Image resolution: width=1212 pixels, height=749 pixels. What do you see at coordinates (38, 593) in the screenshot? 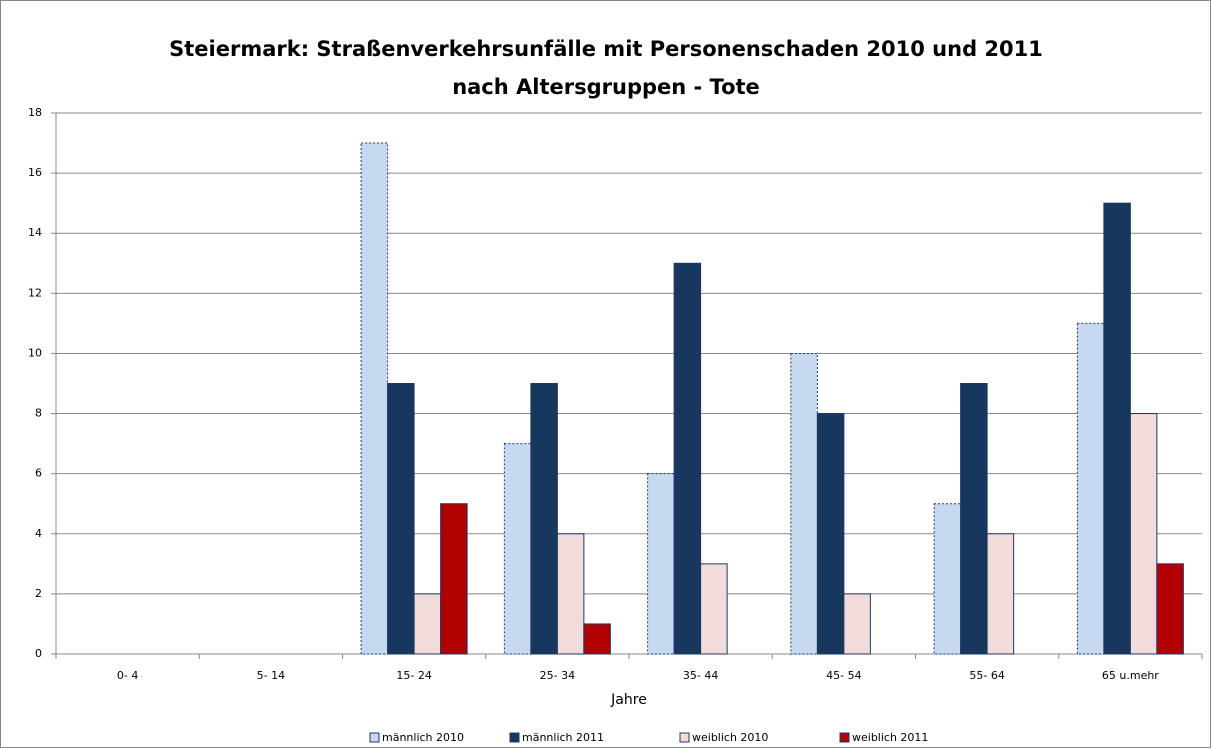
I see `y-tick-label: 2` at bounding box center [38, 593].